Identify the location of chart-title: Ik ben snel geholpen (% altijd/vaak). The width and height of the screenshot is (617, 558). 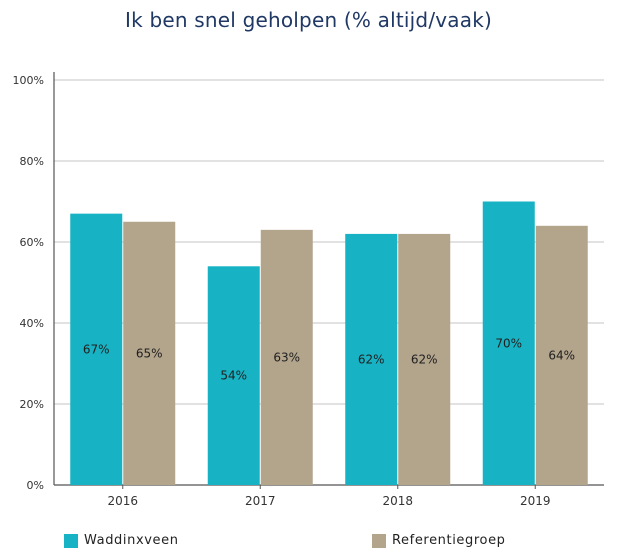
(308, 20).